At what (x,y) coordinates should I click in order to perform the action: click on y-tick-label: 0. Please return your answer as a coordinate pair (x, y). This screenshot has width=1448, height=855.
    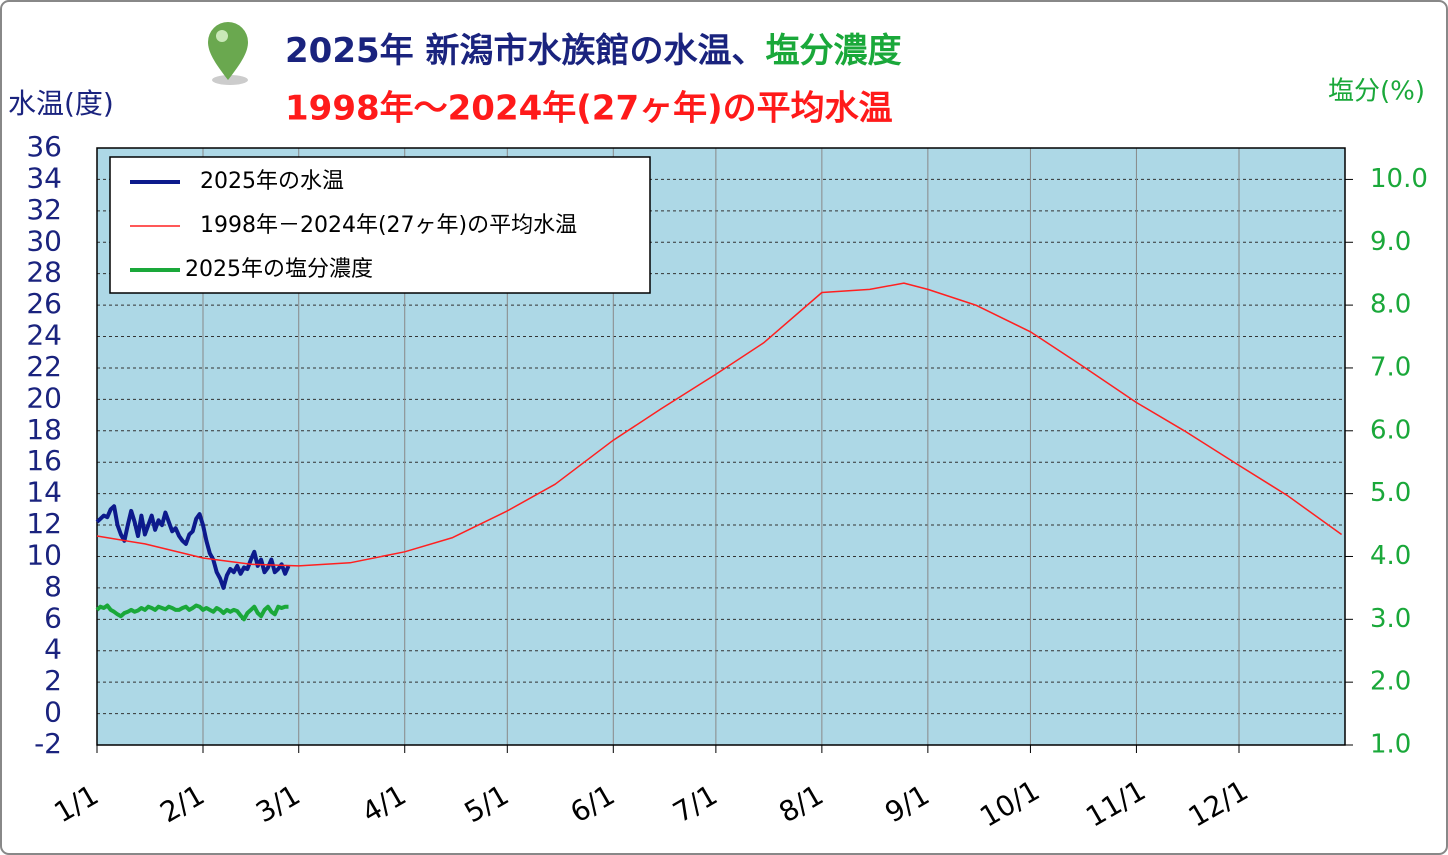
    Looking at the image, I should click on (53, 712).